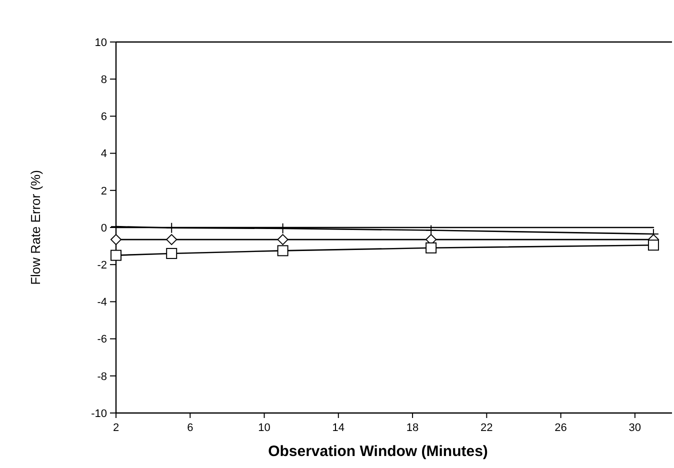  Describe the element at coordinates (103, 191) in the screenshot. I see `y-tick-label: 2` at that location.